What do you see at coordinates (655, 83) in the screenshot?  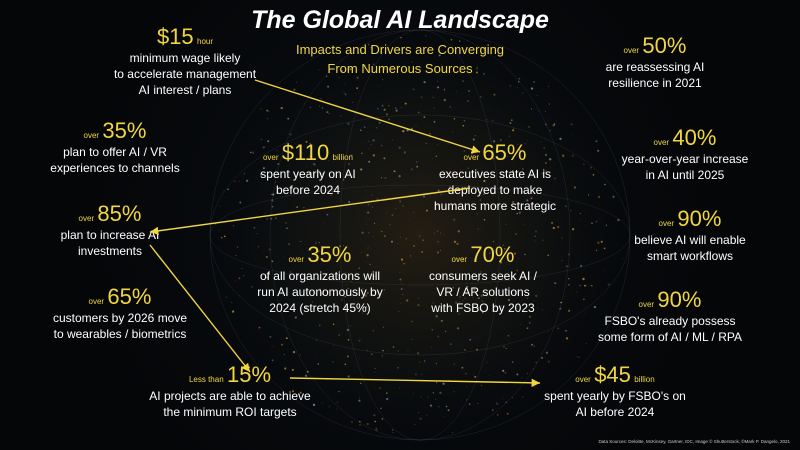 I see `stat-desc-line: resilience in 2021` at bounding box center [655, 83].